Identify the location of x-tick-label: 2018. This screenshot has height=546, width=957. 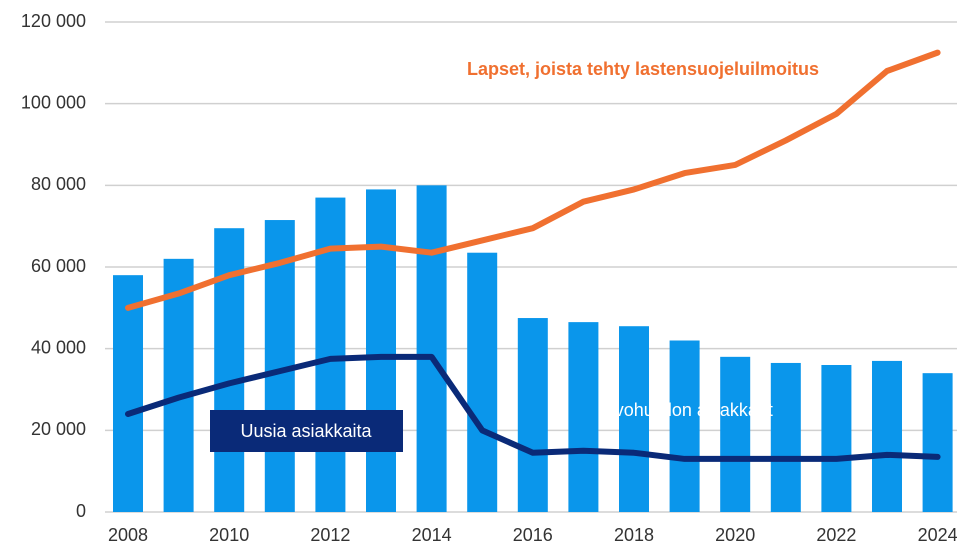
(634, 535).